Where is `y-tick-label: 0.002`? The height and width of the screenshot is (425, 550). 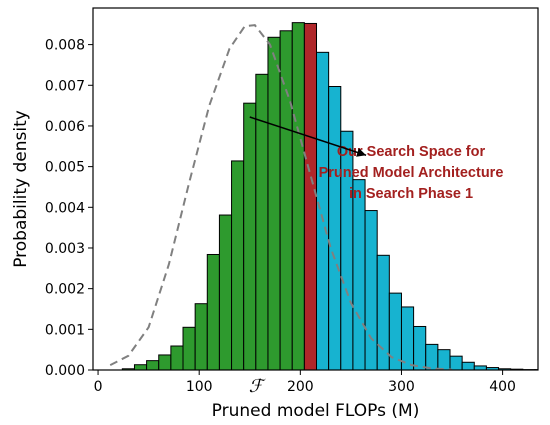
y-tick-label: 0.002 is located at coordinates (65, 290).